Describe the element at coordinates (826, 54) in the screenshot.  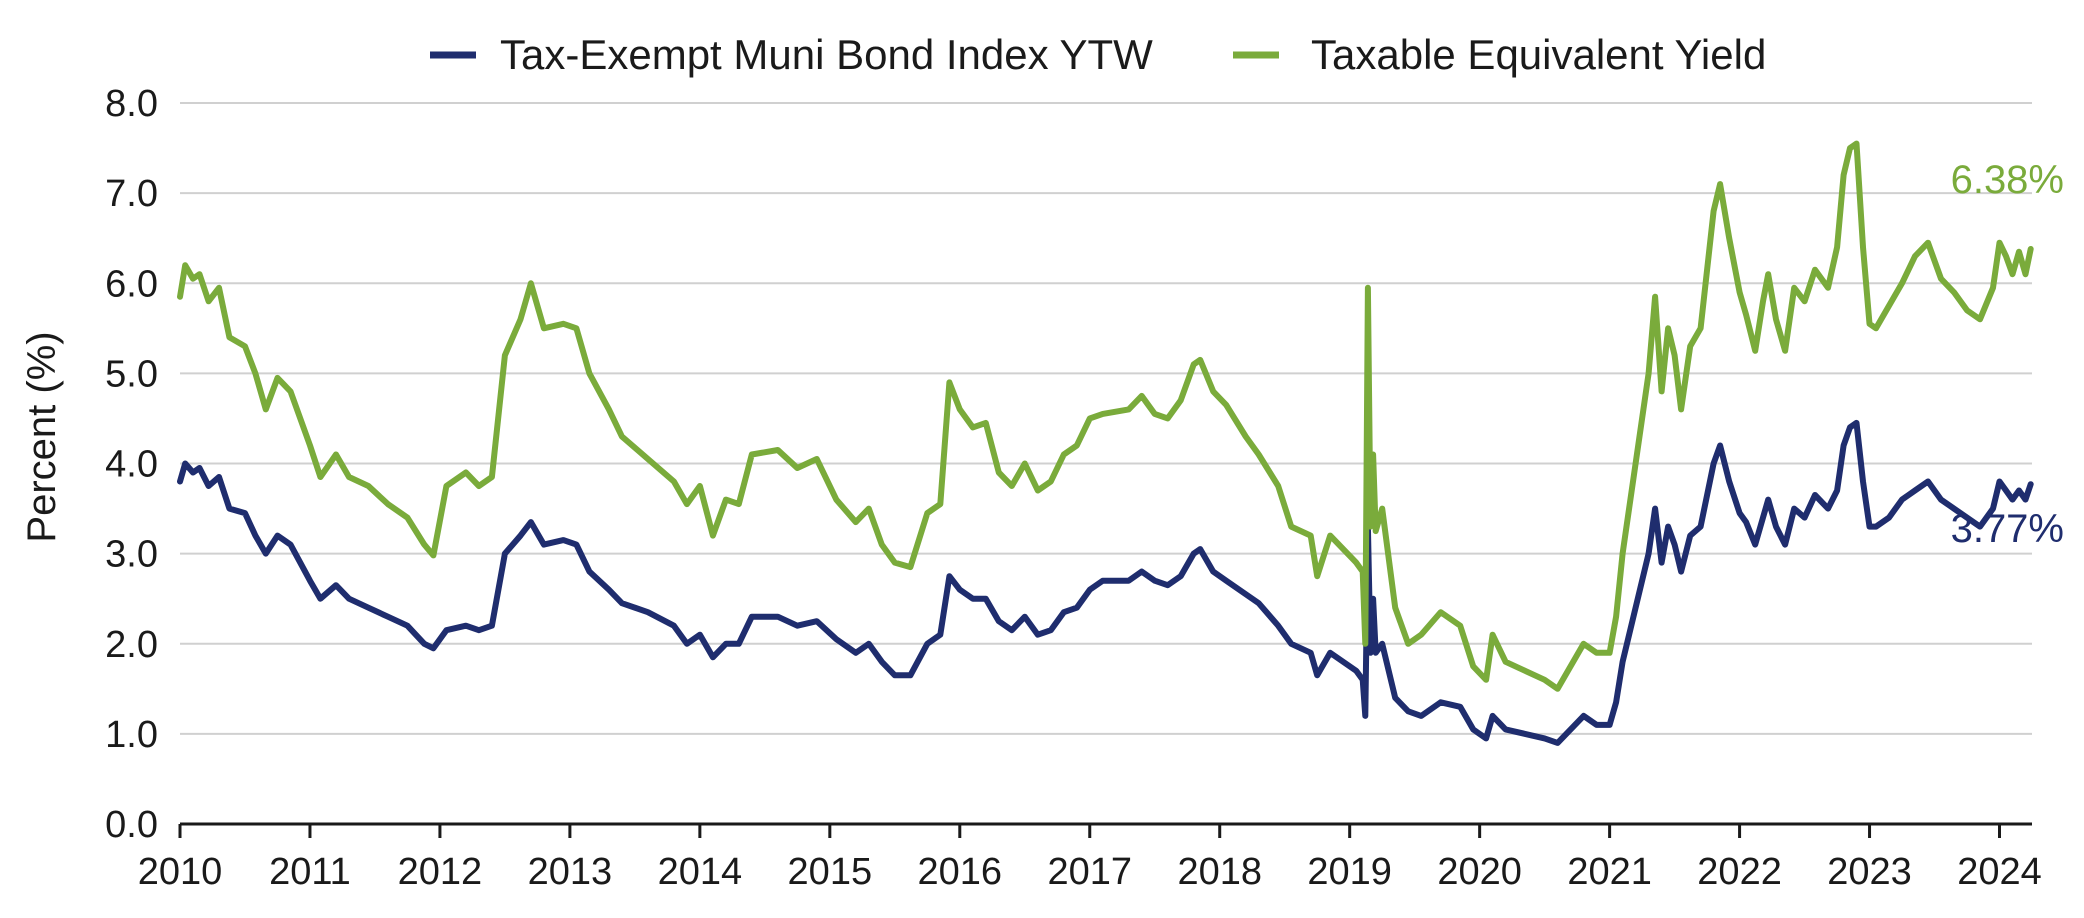
I see `legend-label-muni: Tax-Exempt Muni Bond Index YTW` at that location.